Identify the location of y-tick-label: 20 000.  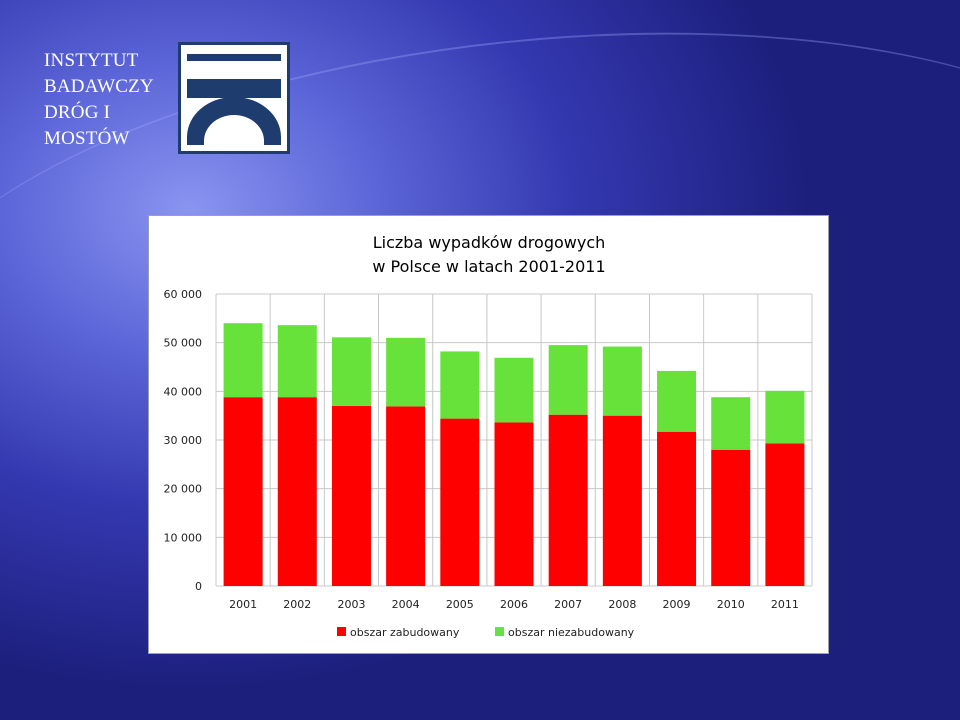
(183, 489).